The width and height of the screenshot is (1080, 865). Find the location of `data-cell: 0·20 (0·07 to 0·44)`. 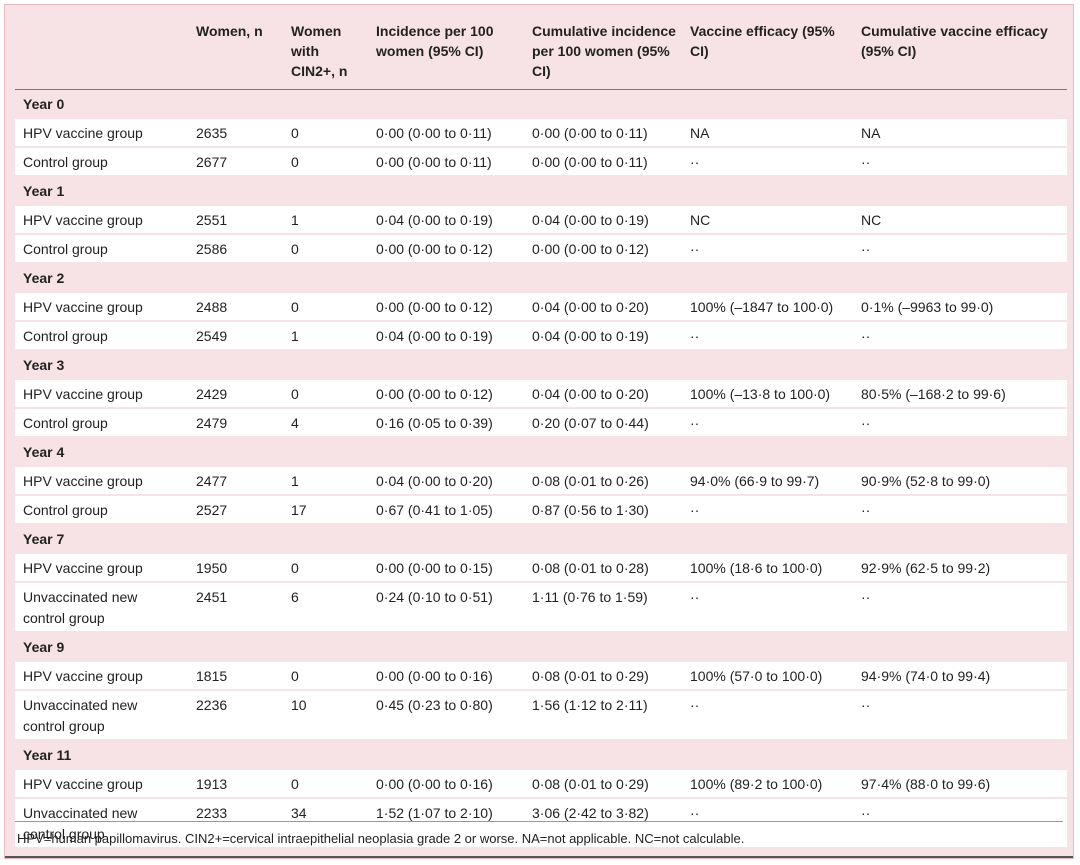

data-cell: 0·20 (0·07 to 0·44) is located at coordinates (603, 423).